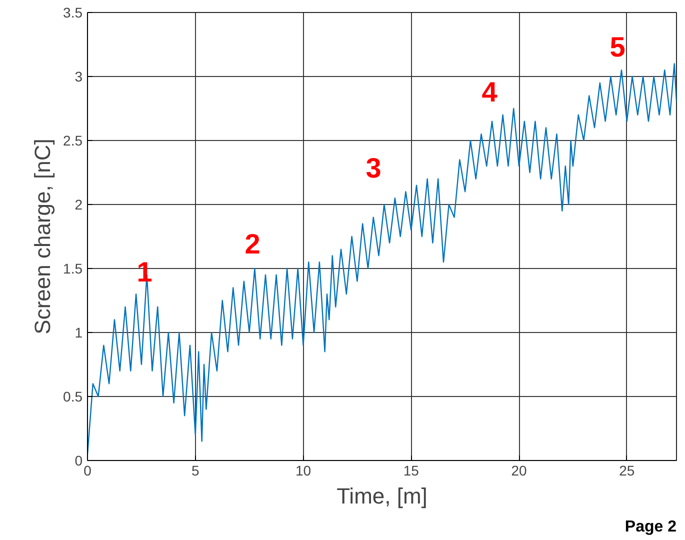 The height and width of the screenshot is (540, 685). What do you see at coordinates (490, 92) in the screenshot?
I see `annotation: 4` at bounding box center [490, 92].